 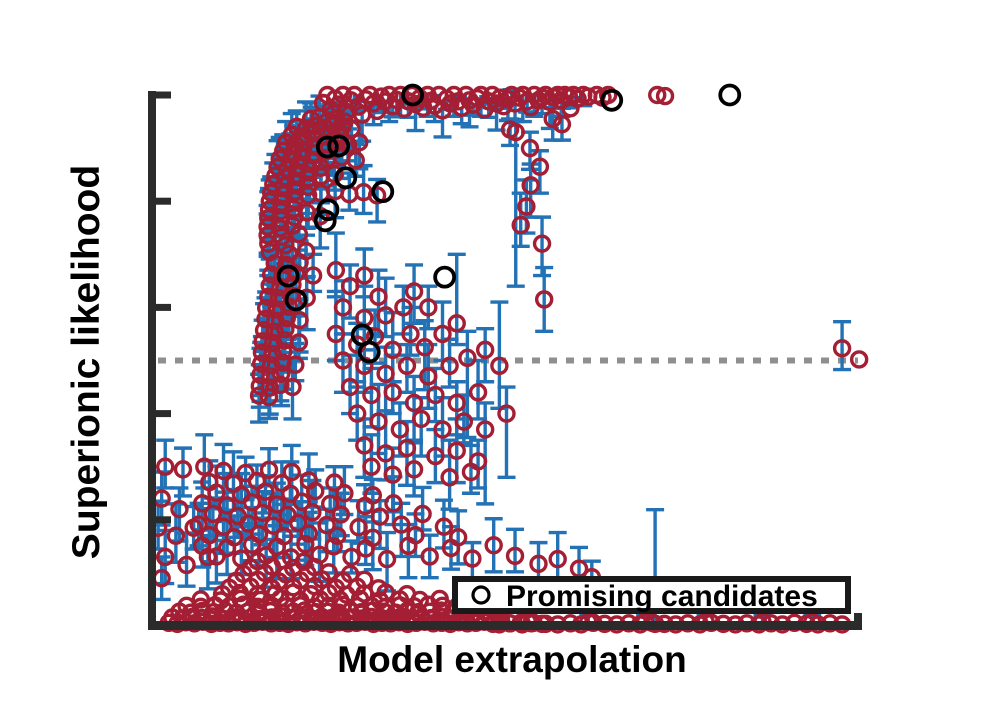 I want to click on y-axis-ticks, so click(x=163, y=307).